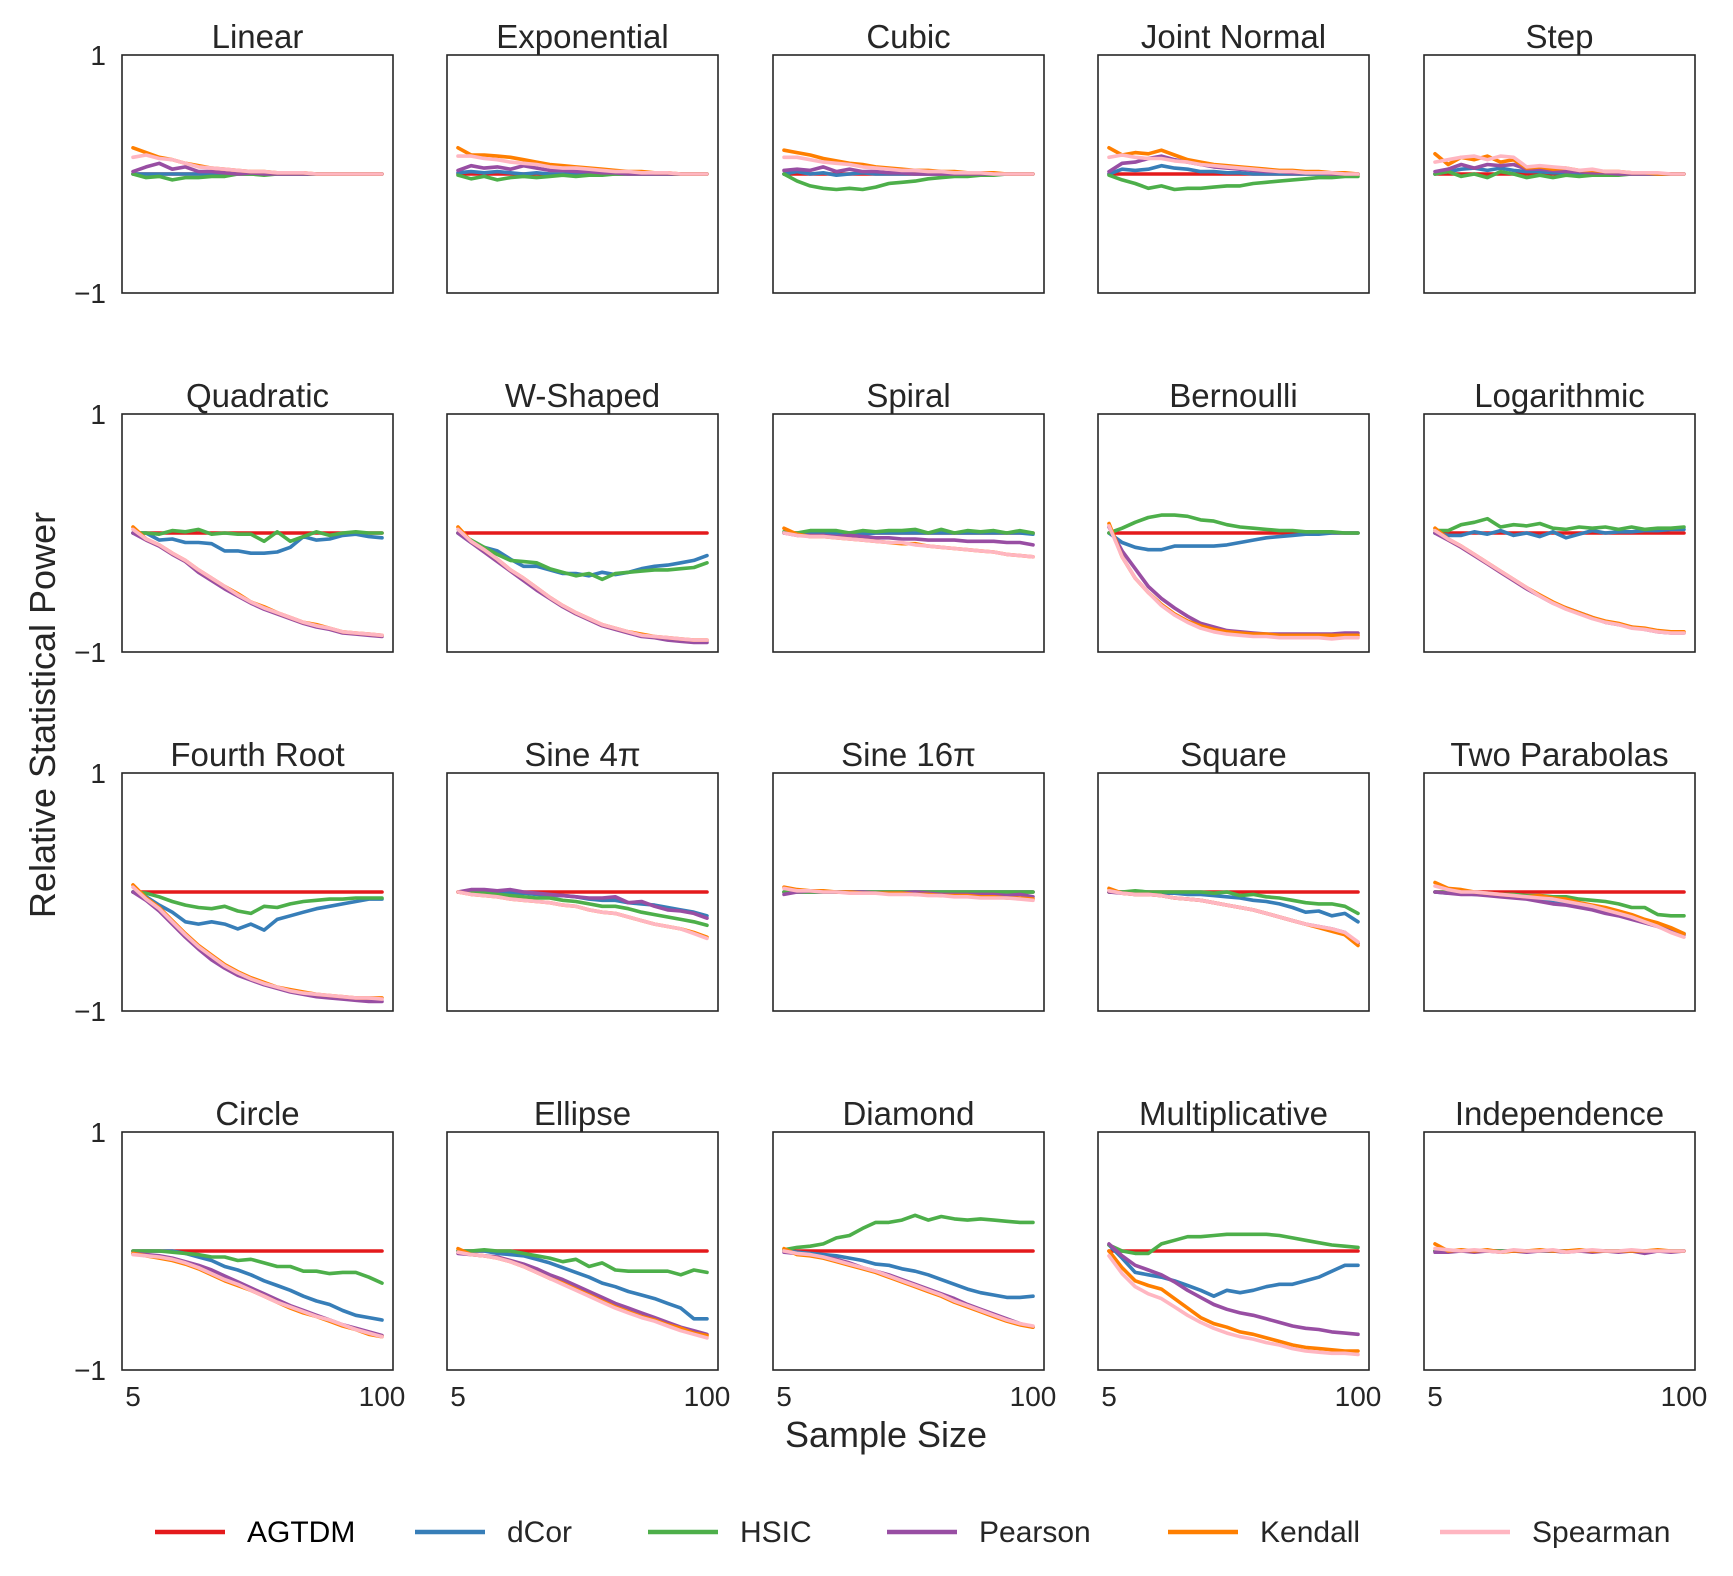 This screenshot has width=1733, height=1576. Describe the element at coordinates (1233, 36) in the screenshot. I see `panel-title: Joint Normal` at that location.